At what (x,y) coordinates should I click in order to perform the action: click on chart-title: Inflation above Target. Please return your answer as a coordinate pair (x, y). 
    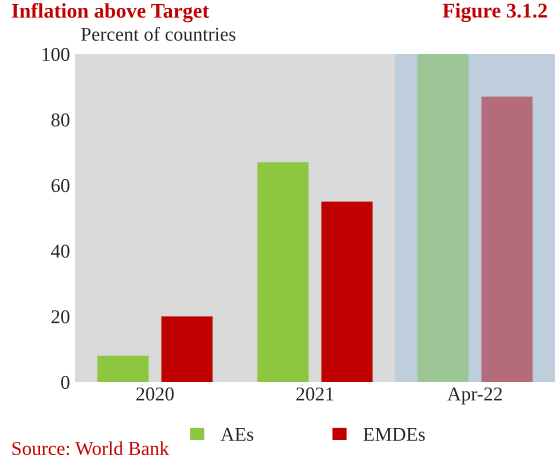
    Looking at the image, I should click on (111, 12).